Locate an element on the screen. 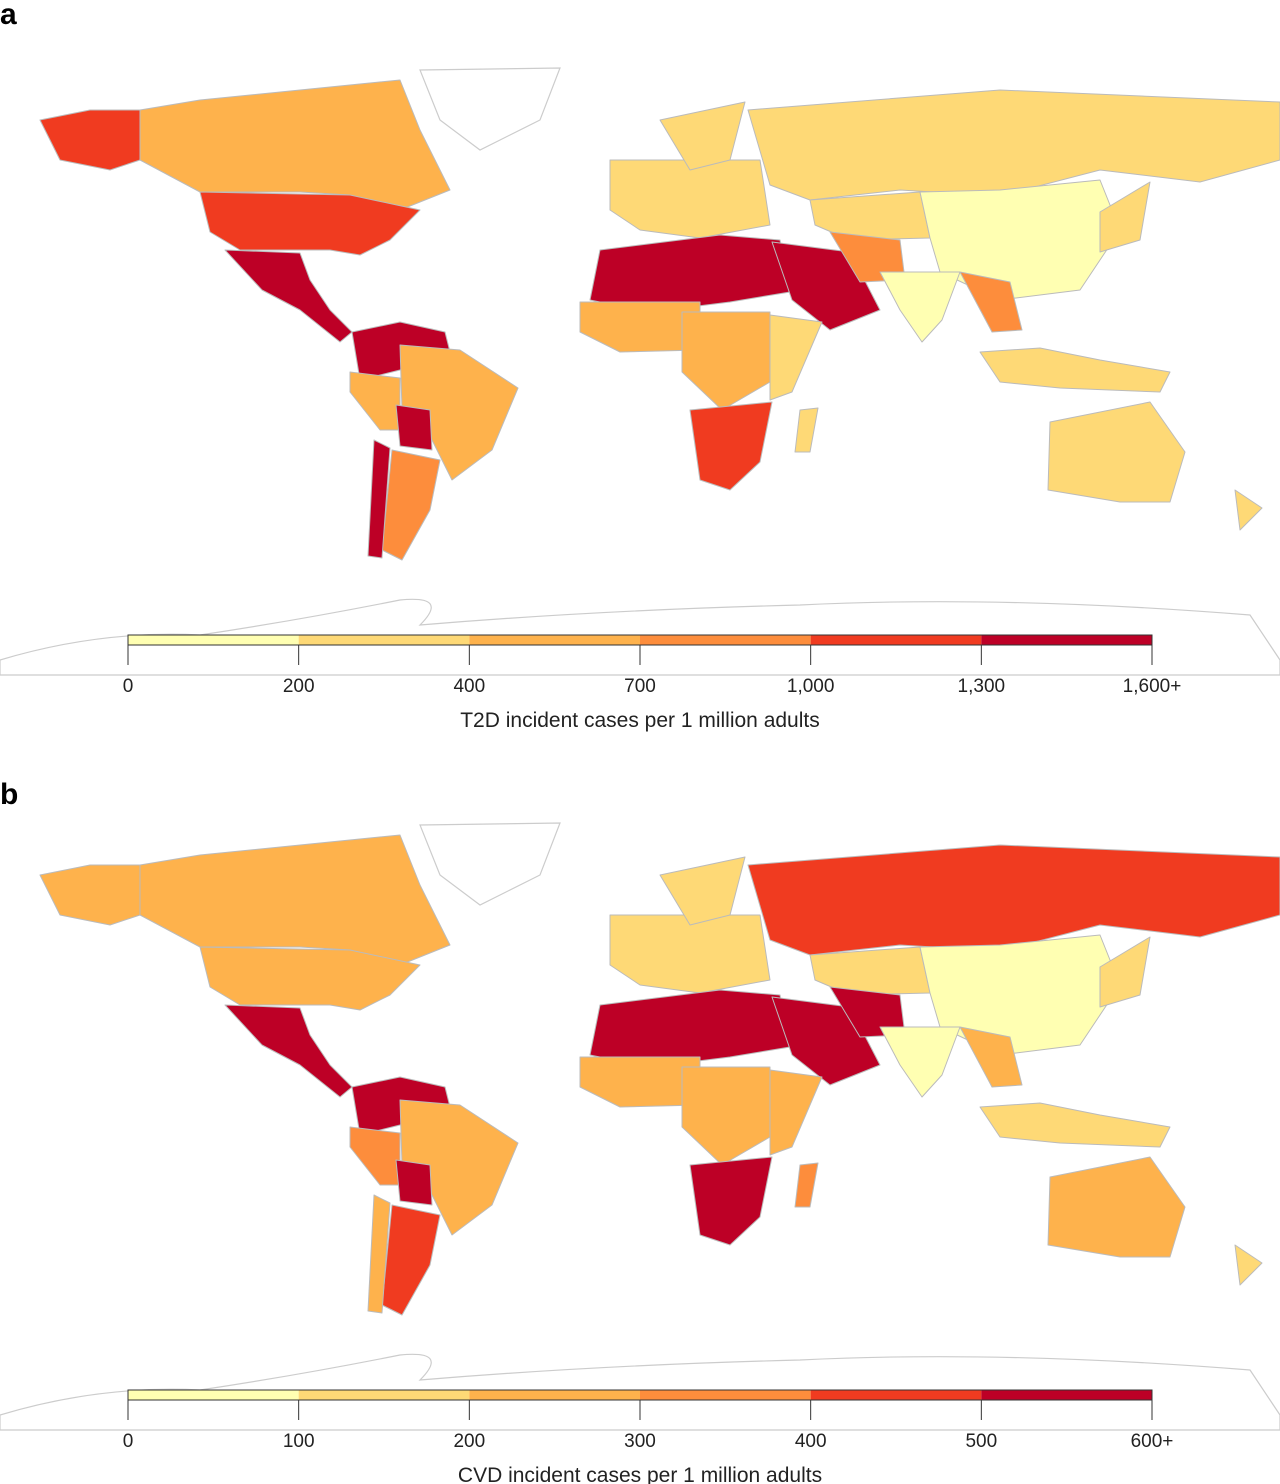 The width and height of the screenshot is (1280, 1484). panel-label-b: b is located at coordinates (9, 794).